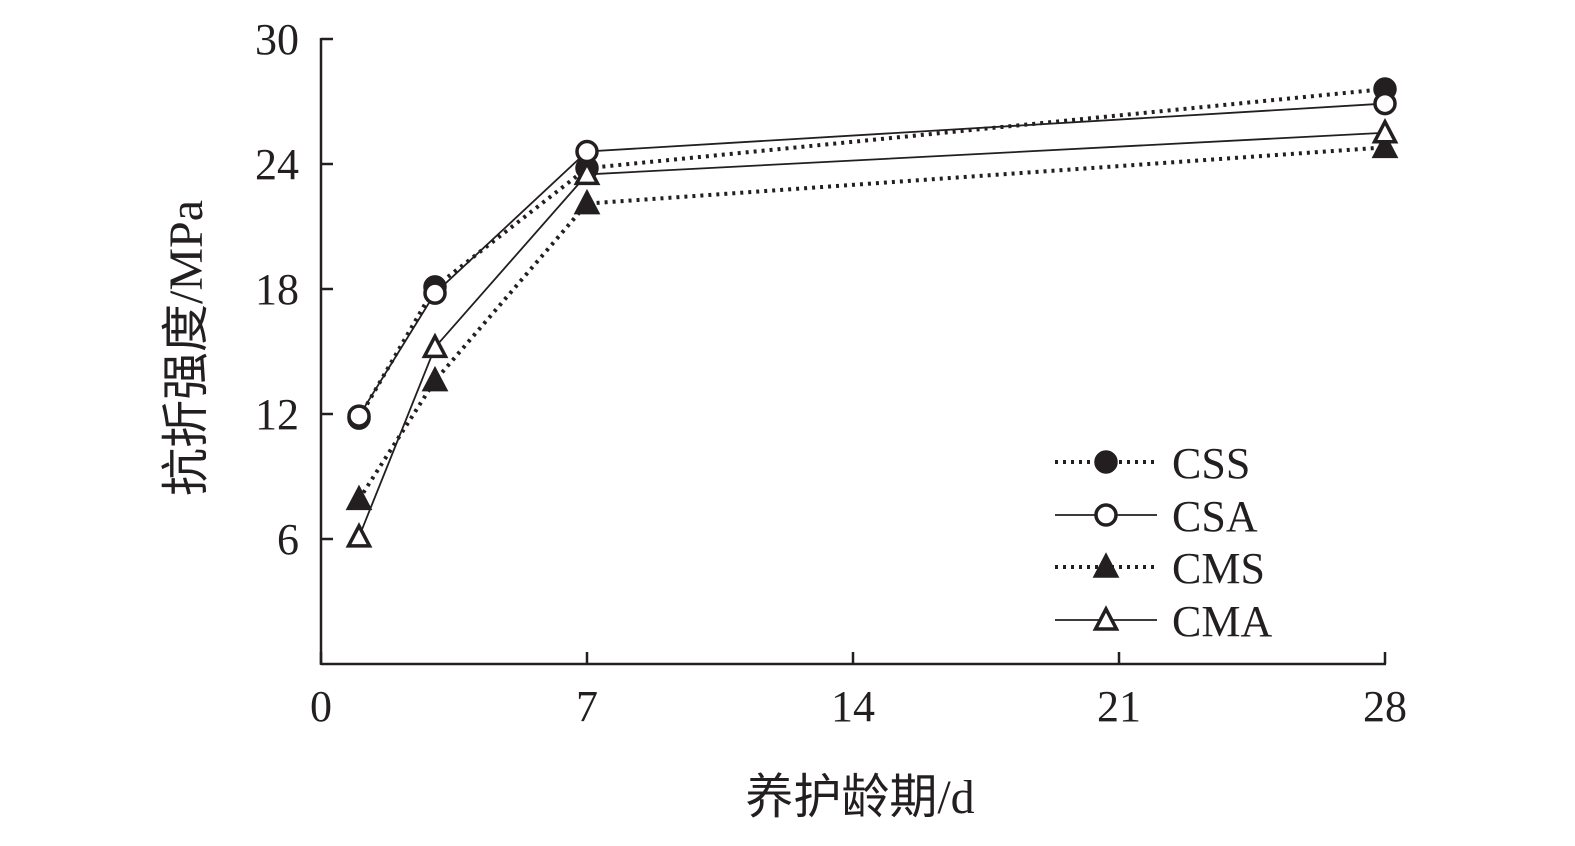 The image size is (1575, 846). What do you see at coordinates (1106, 618) in the screenshot?
I see `legend-marker-cma` at bounding box center [1106, 618].